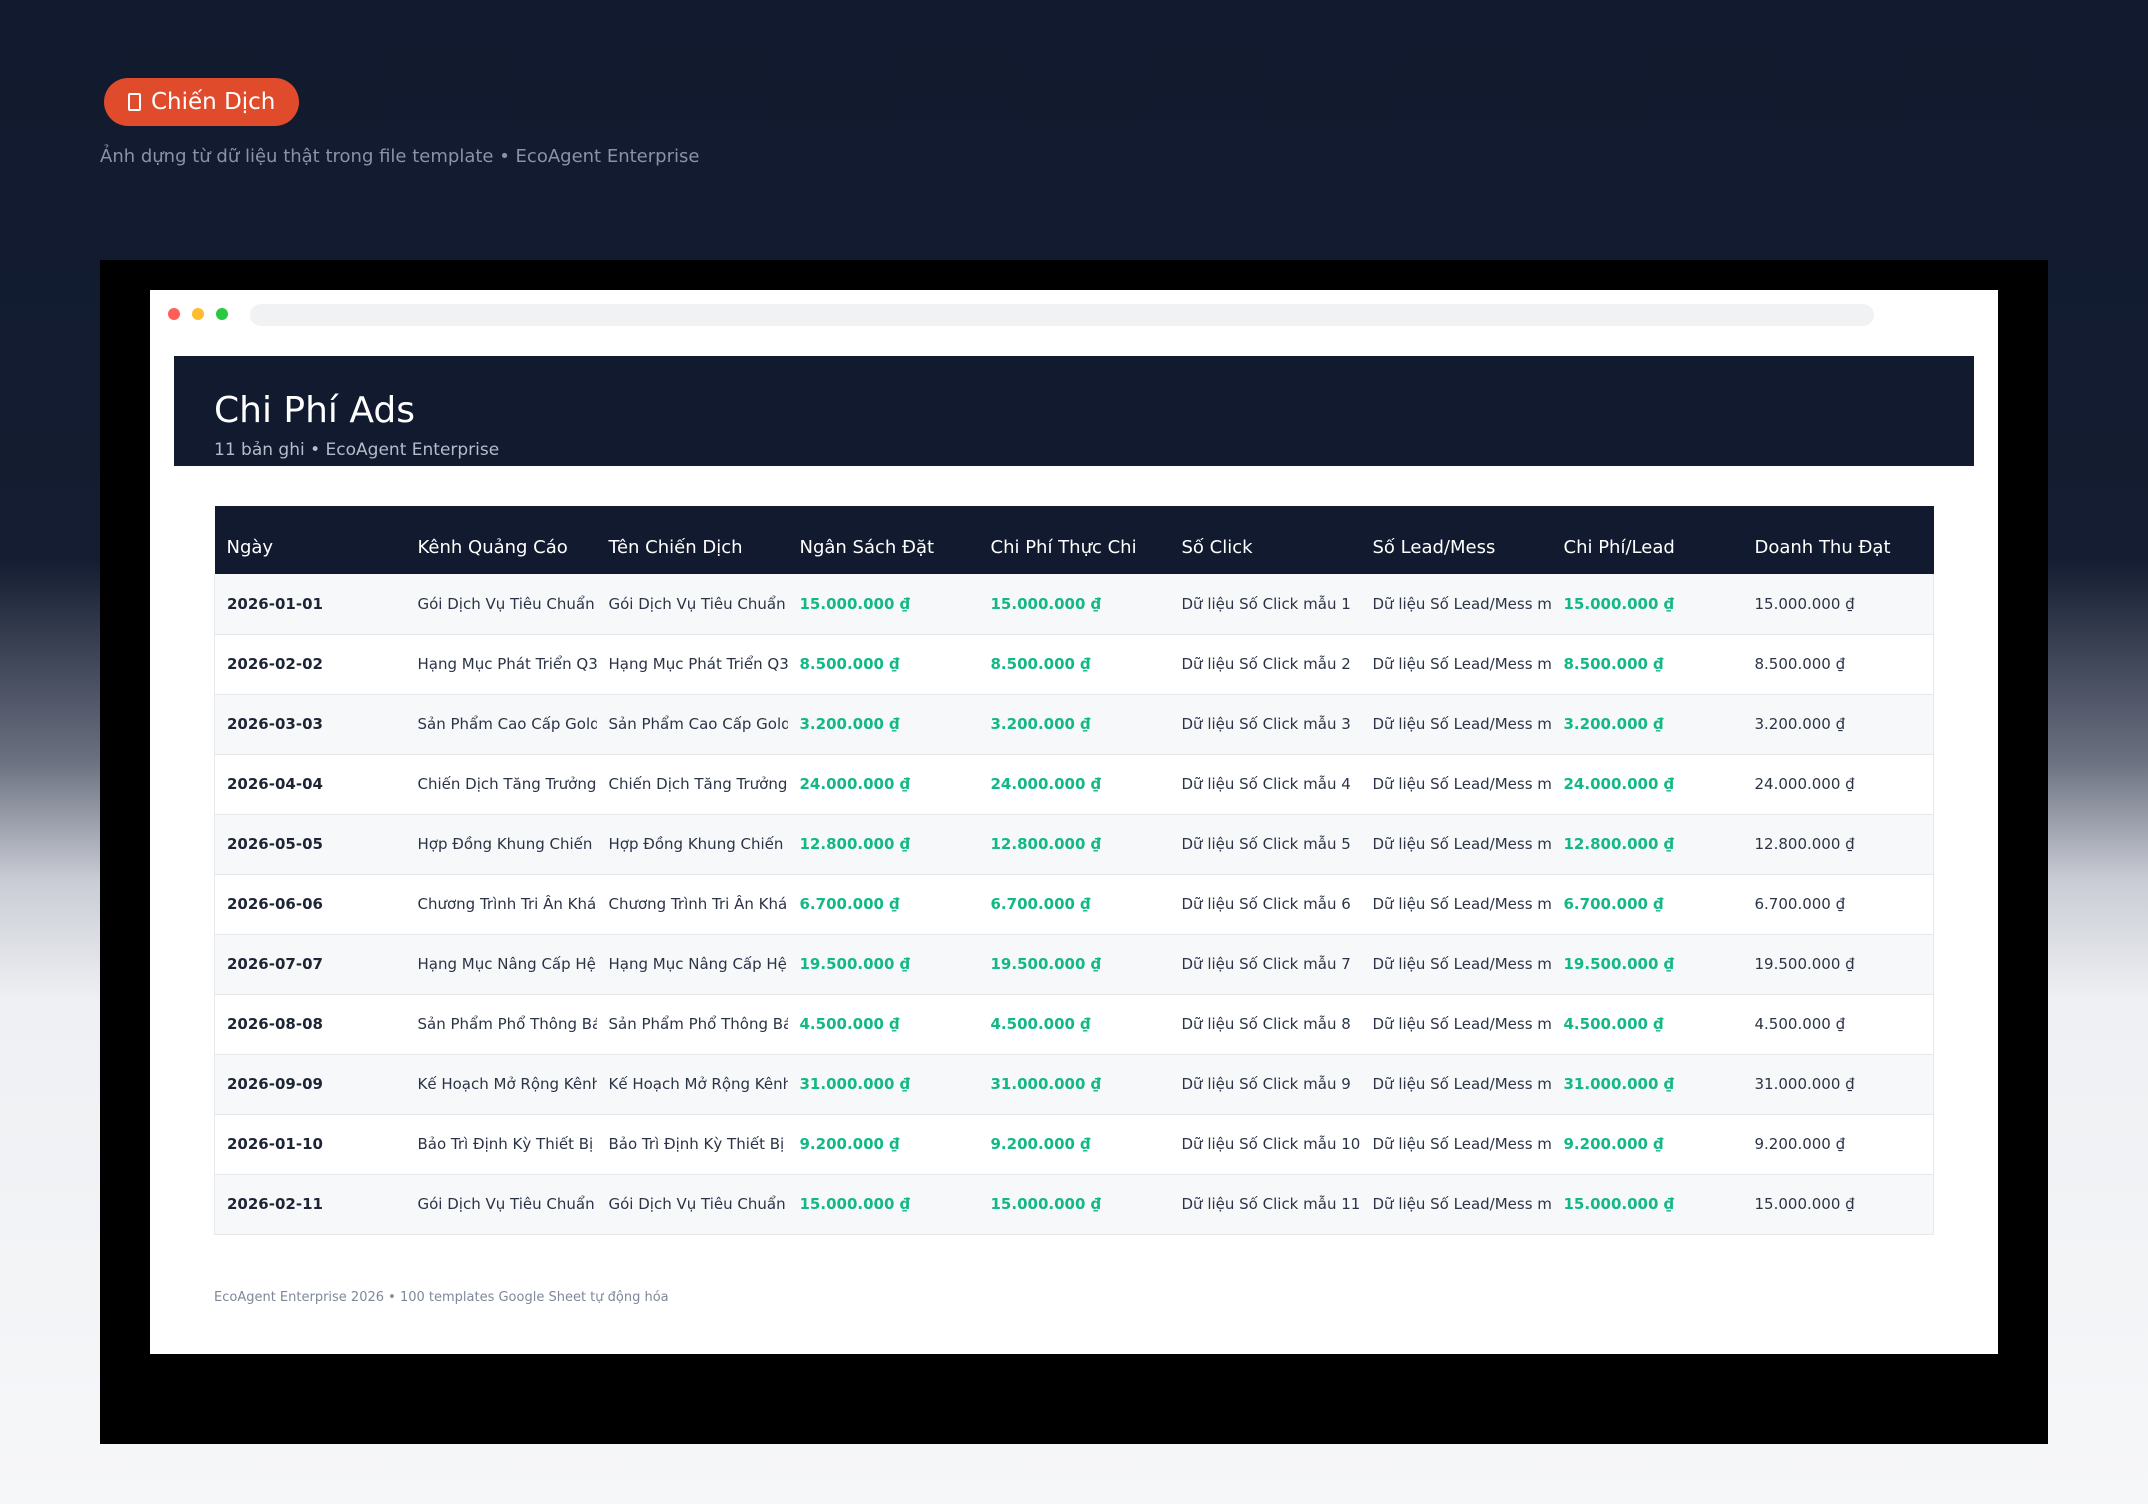  I want to click on table-cell: 2026-06-06, so click(310, 904).